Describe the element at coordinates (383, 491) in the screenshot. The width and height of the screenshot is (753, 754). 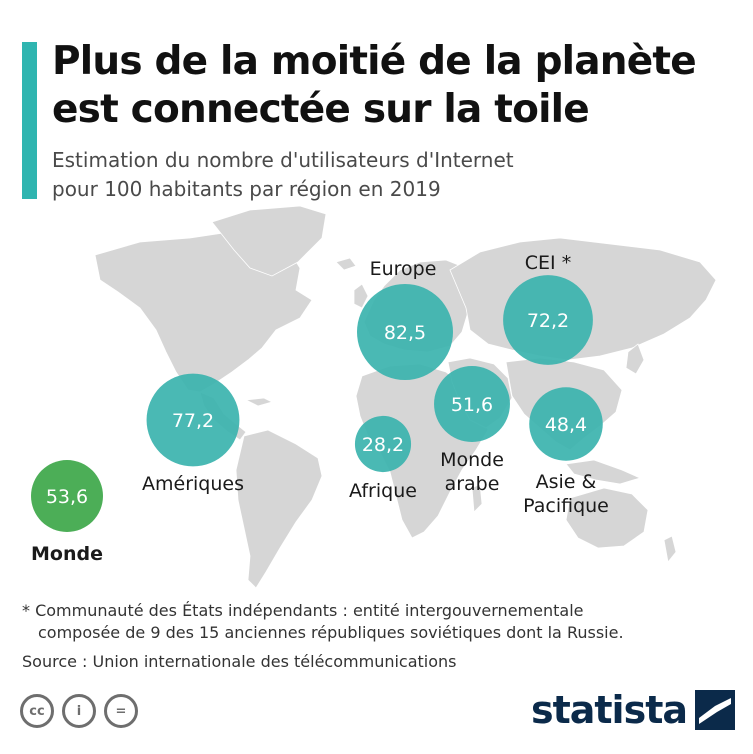
I see `region-label-afrique: Afrique` at that location.